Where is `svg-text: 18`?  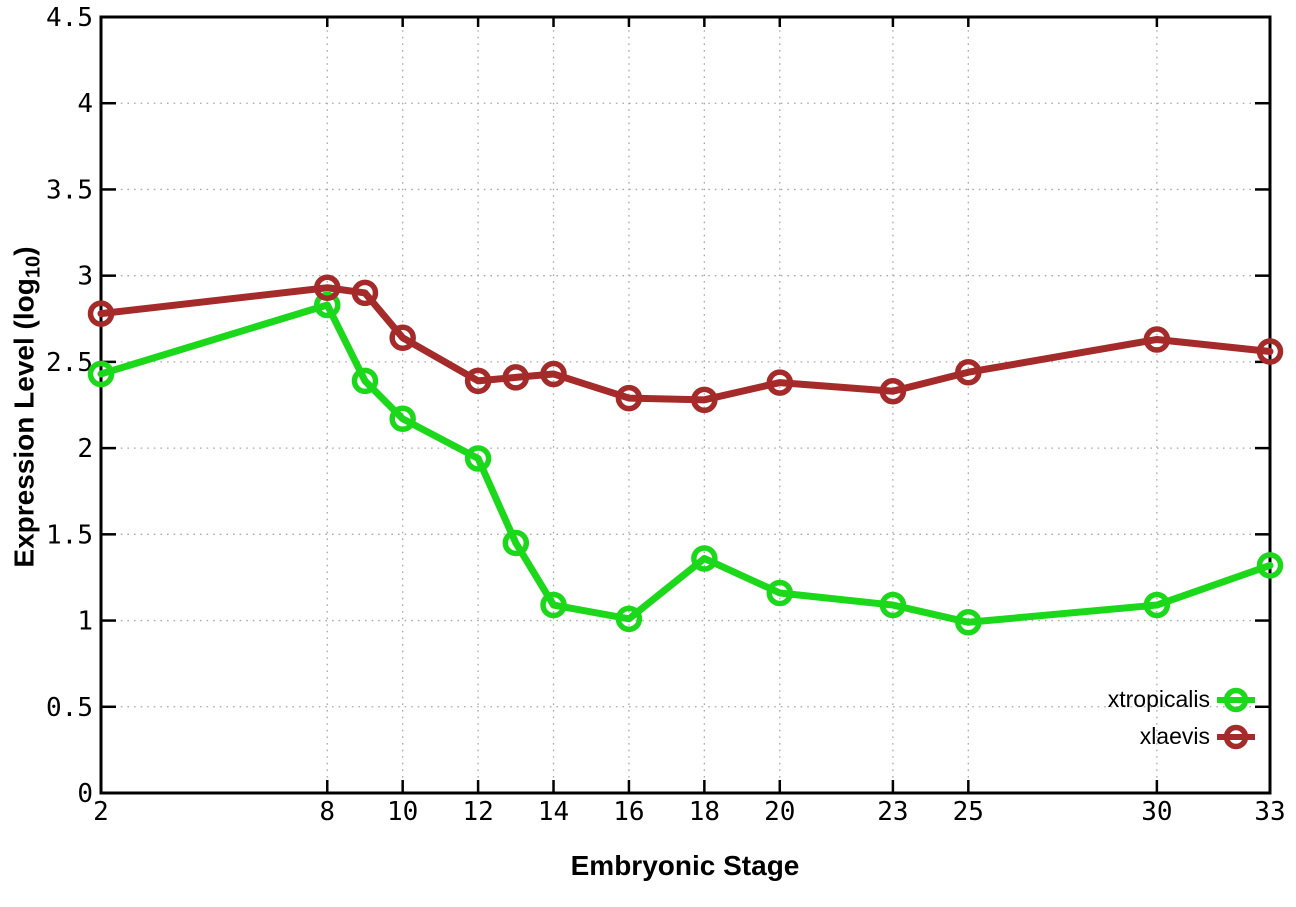
svg-text: 18 is located at coordinates (704, 812).